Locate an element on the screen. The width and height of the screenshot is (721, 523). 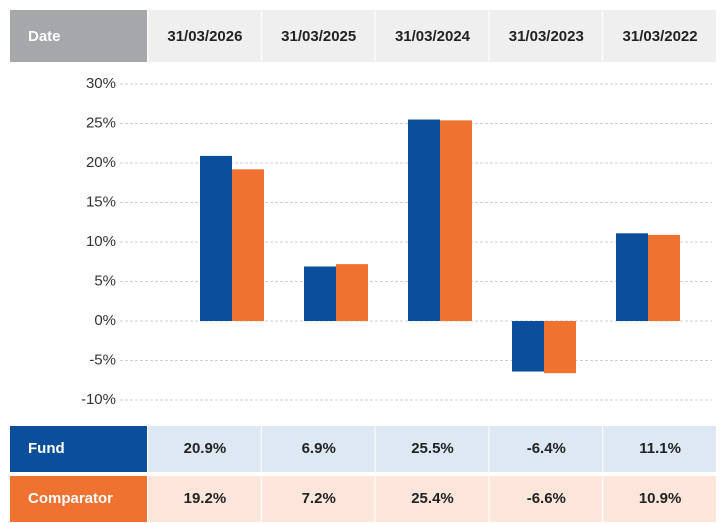
value-label: 7.2% is located at coordinates (319, 498).